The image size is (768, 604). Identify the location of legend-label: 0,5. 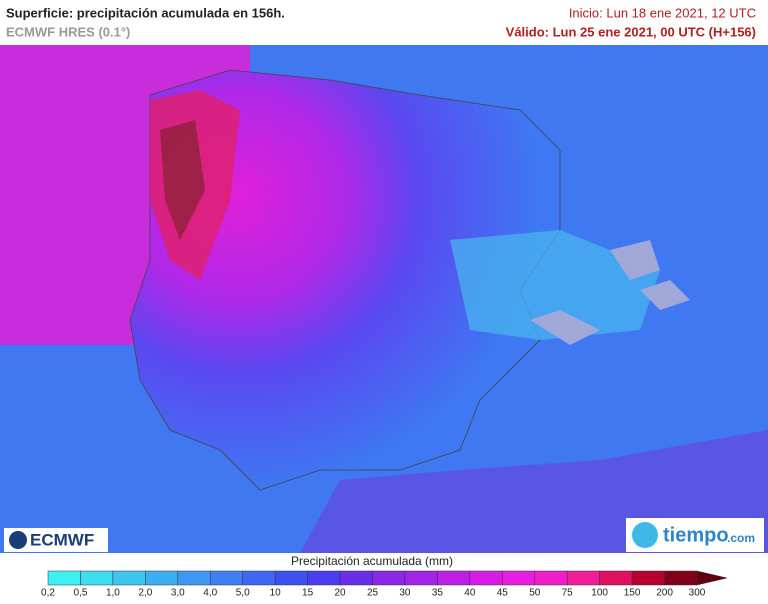
(80, 593).